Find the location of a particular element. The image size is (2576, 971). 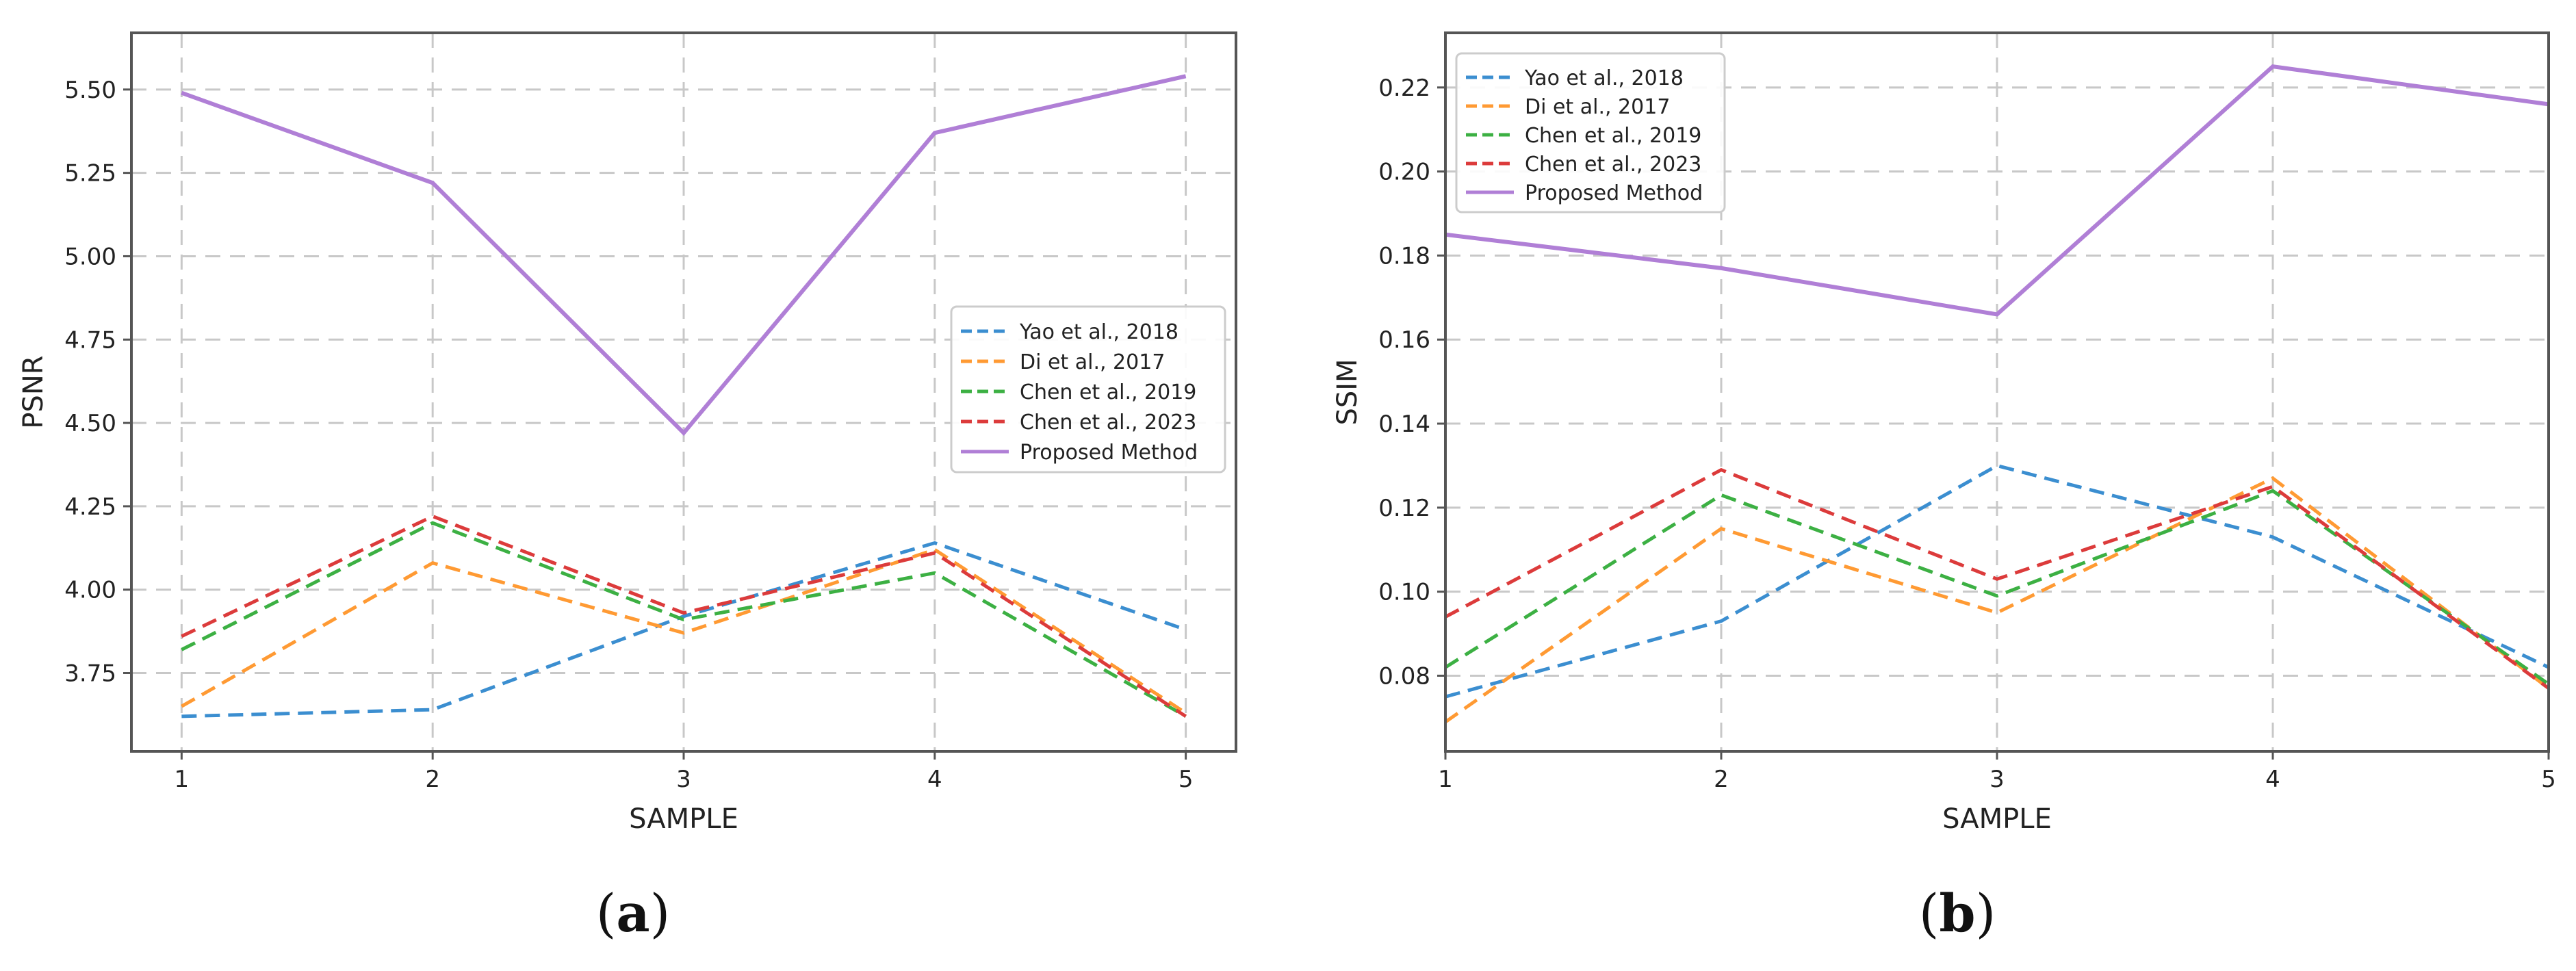

caption-b: (b) is located at coordinates (1957, 913).